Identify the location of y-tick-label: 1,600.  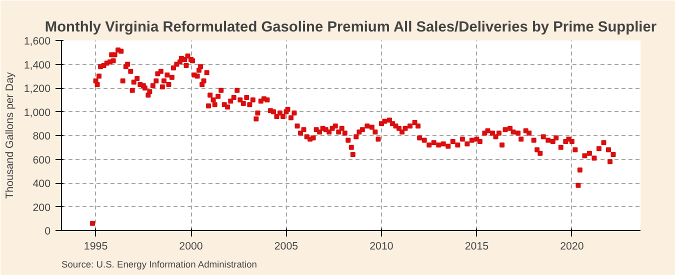
(37, 42).